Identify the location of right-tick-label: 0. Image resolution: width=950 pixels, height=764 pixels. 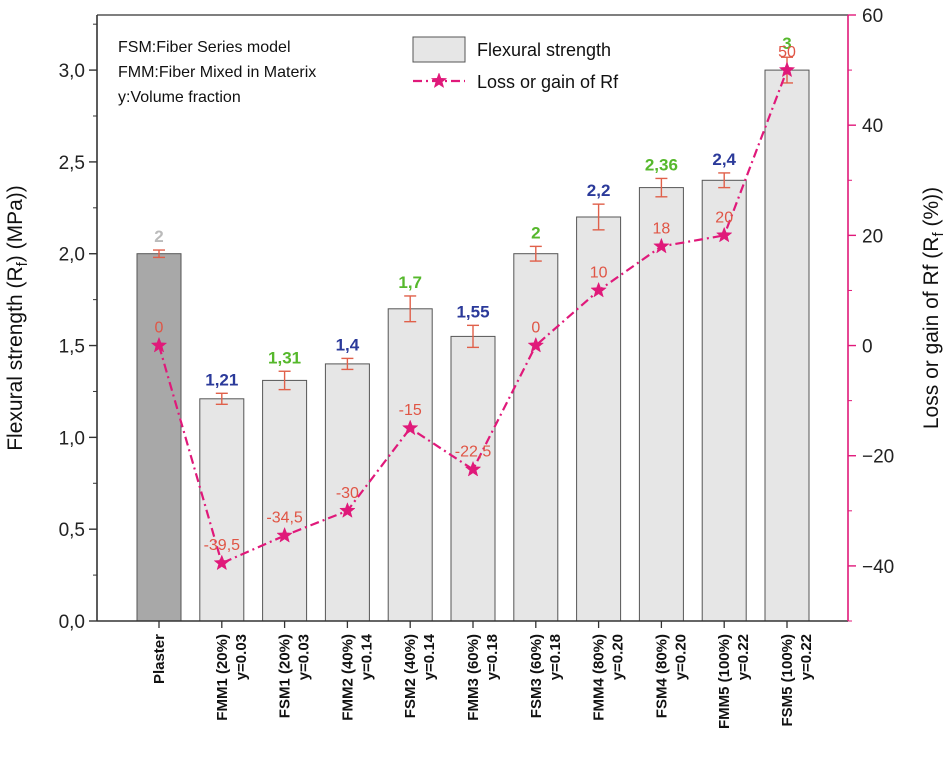
(867, 347).